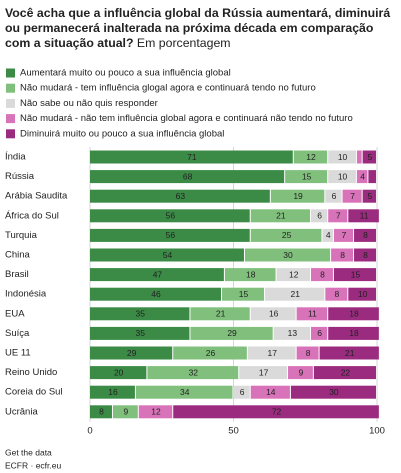 Image resolution: width=401 pixels, height=473 pixels. I want to click on footer-link: Get the data, so click(28, 452).